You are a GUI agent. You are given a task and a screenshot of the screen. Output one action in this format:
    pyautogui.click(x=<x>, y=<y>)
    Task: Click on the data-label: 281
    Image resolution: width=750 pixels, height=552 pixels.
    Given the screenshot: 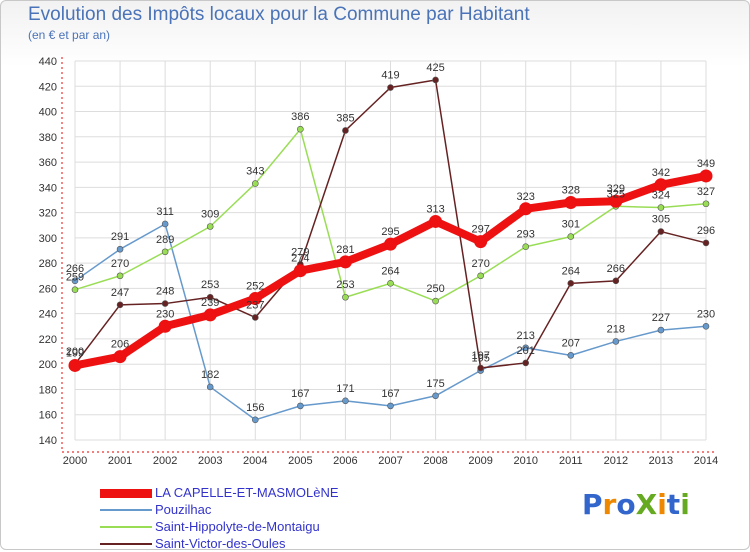 What is the action you would take?
    pyautogui.click(x=345, y=250)
    